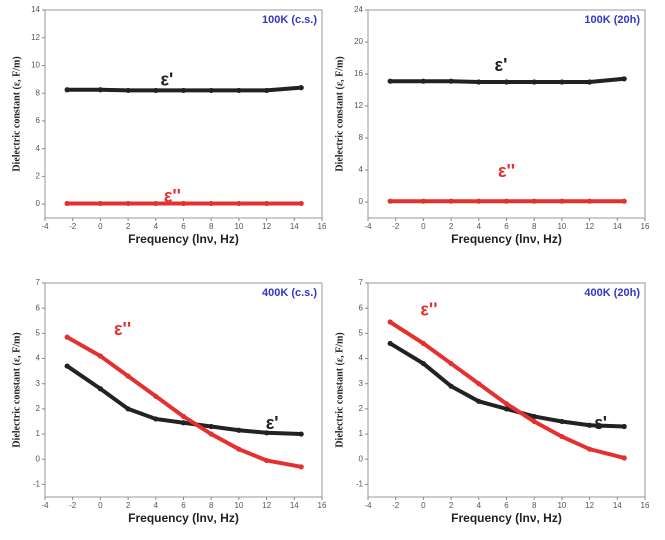 Image resolution: width=665 pixels, height=540 pixels. Describe the element at coordinates (35, 9) in the screenshot. I see `y-tick-label: 14` at that location.